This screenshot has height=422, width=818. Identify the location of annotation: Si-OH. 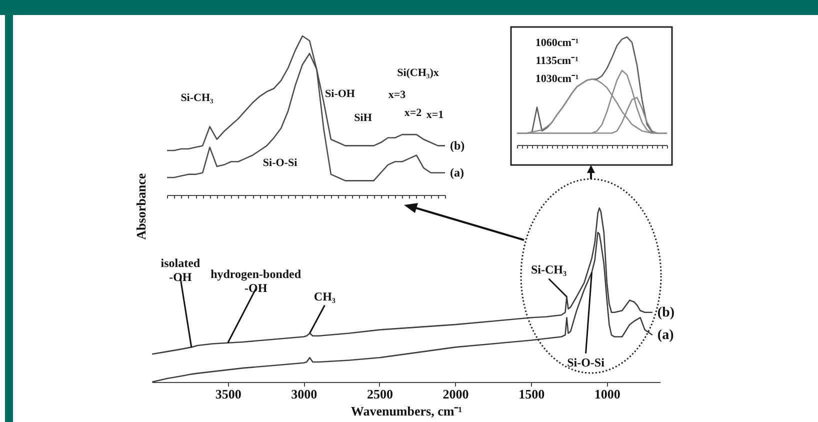
(340, 94).